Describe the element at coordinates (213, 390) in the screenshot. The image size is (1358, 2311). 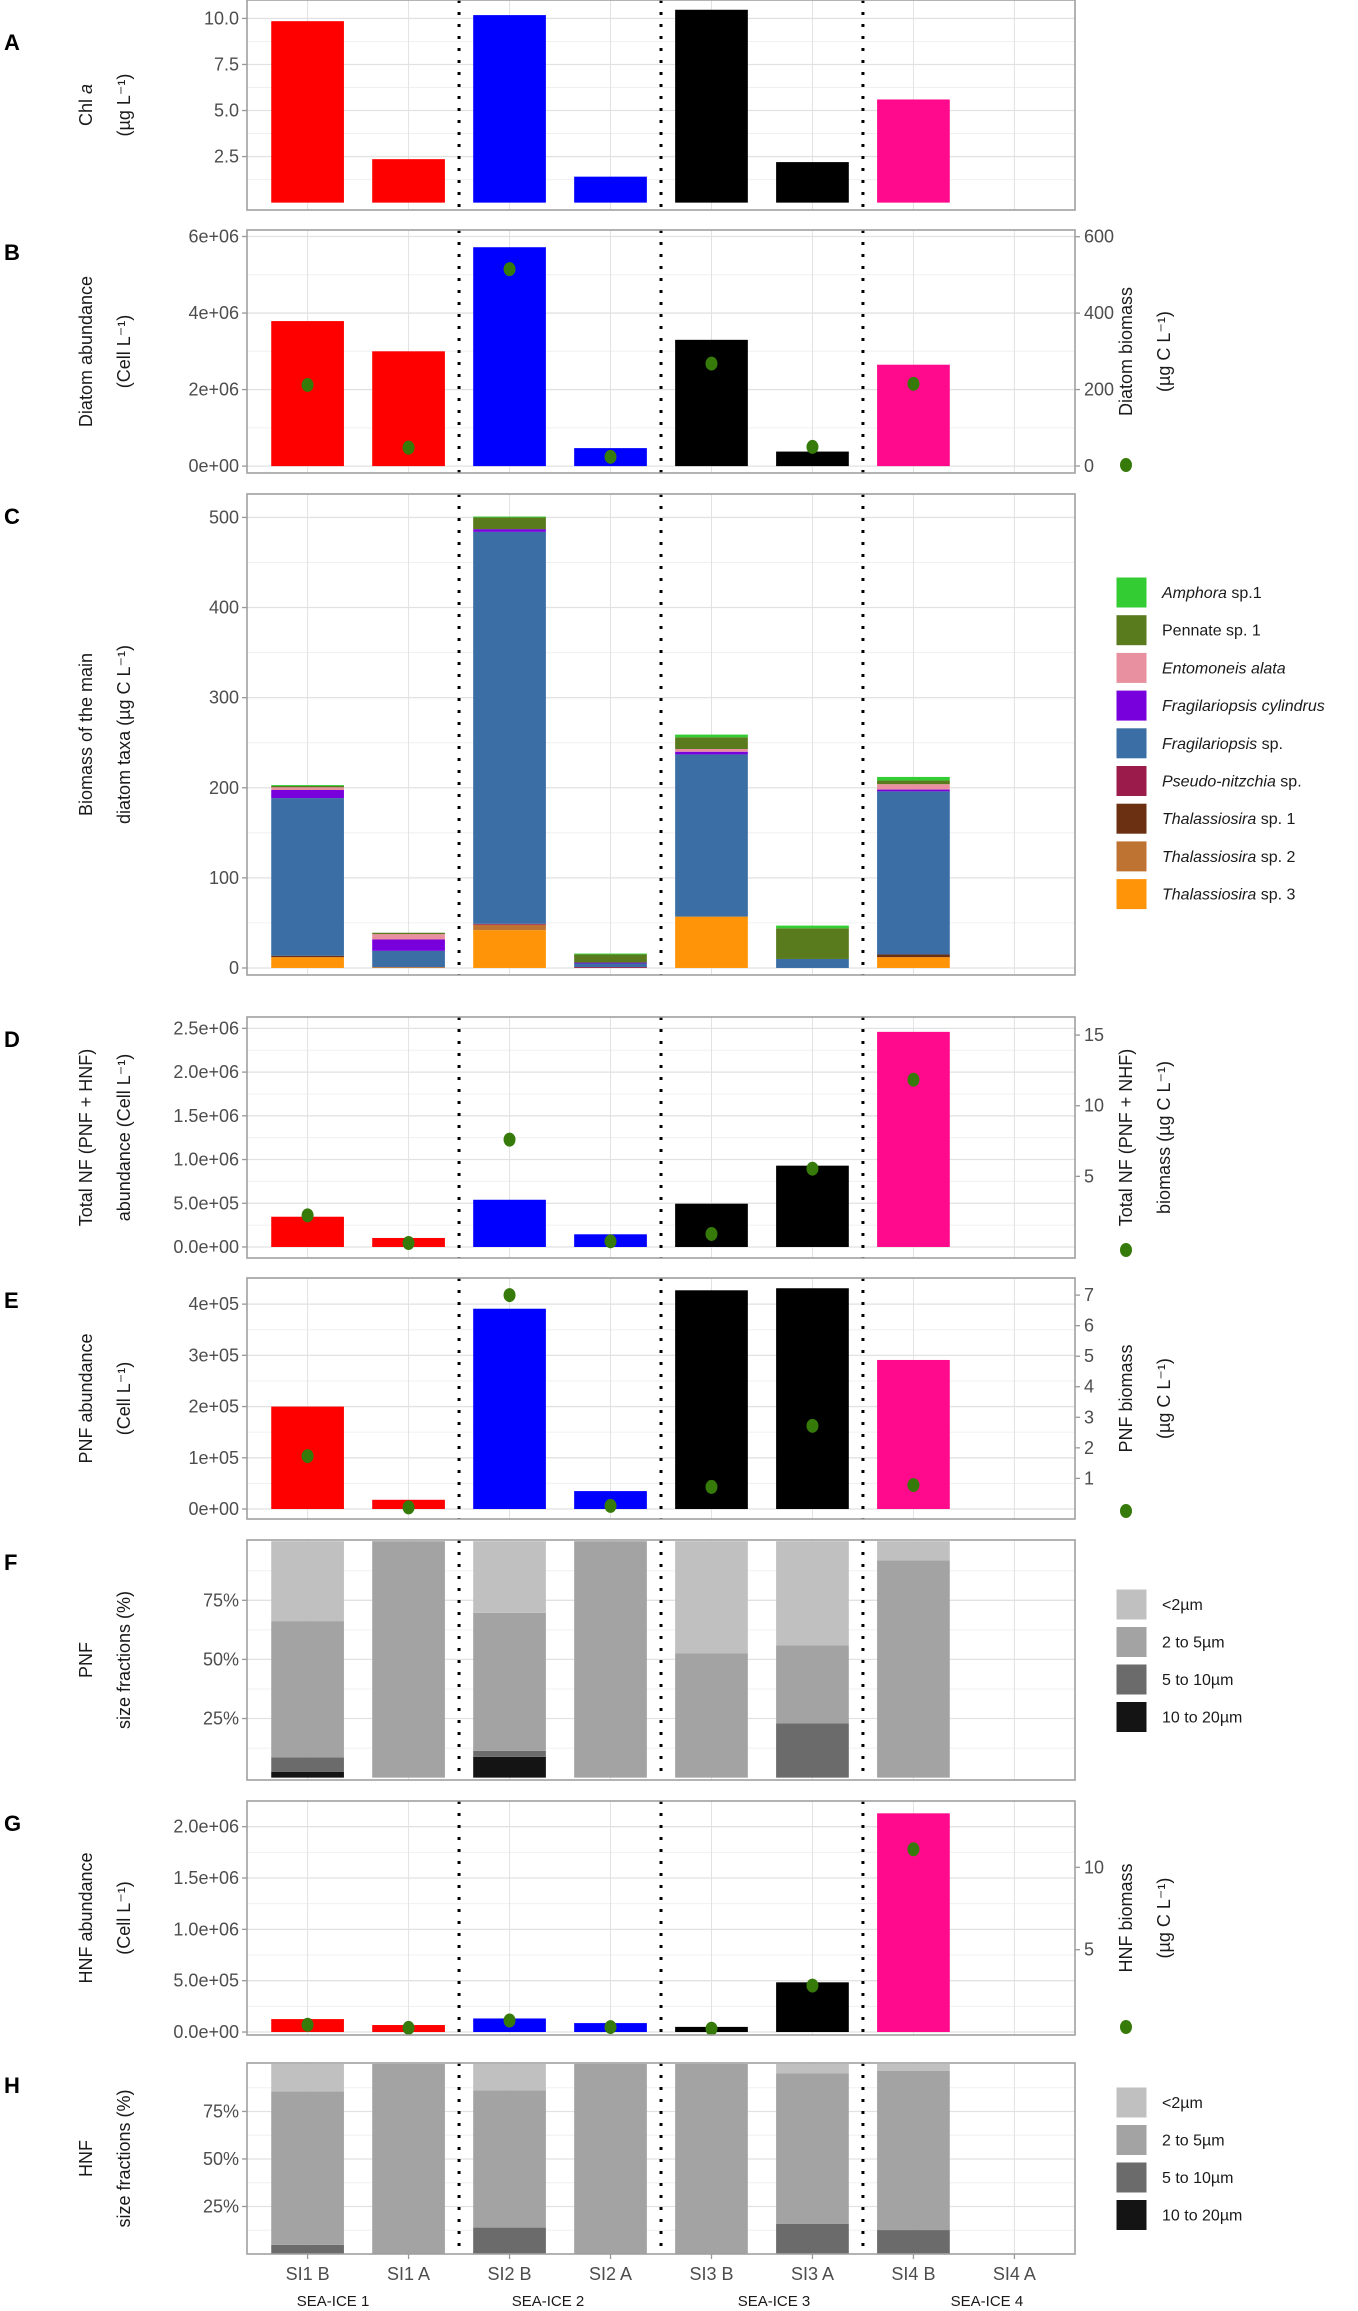
I see `y-tick-label: 2e+06` at that location.